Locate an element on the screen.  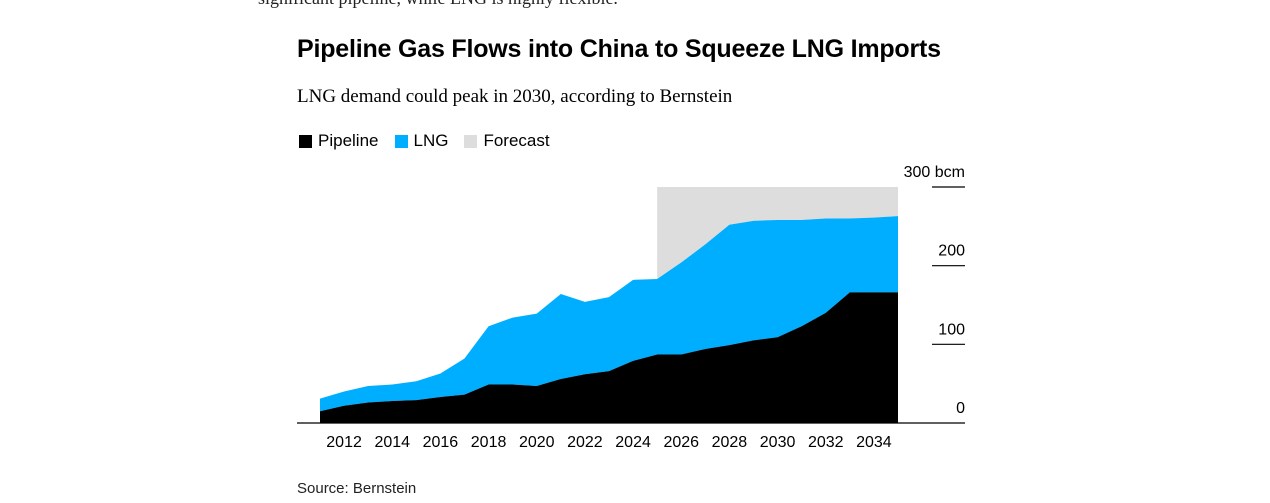
x-tick-label-3: 2018 is located at coordinates (489, 442).